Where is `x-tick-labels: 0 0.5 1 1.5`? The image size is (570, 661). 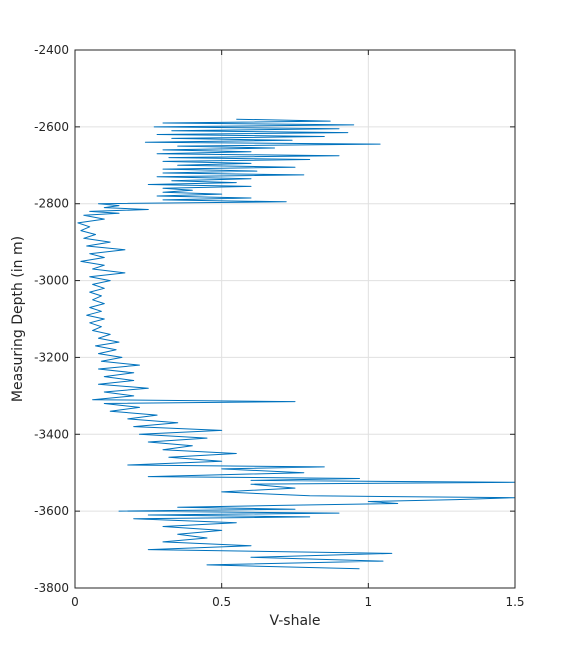 x-tick-labels: 0 0.5 1 1.5 is located at coordinates (297, 602).